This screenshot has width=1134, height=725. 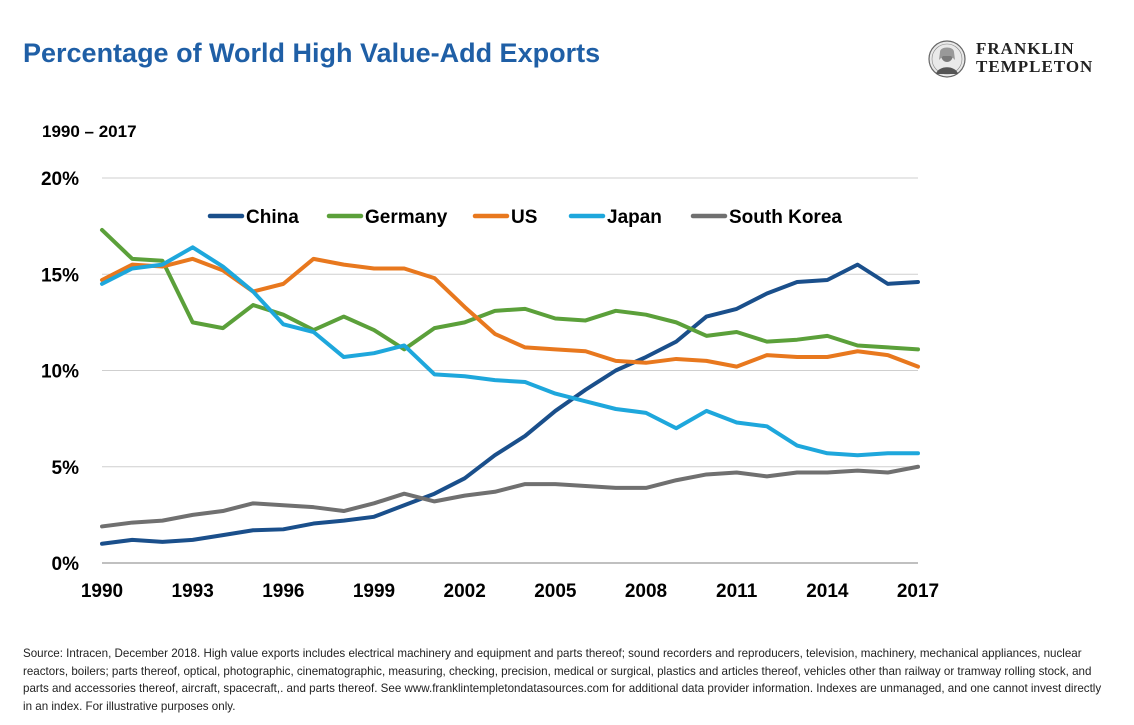 I want to click on chart-subtitle: 1990 – 2017, so click(x=89, y=131).